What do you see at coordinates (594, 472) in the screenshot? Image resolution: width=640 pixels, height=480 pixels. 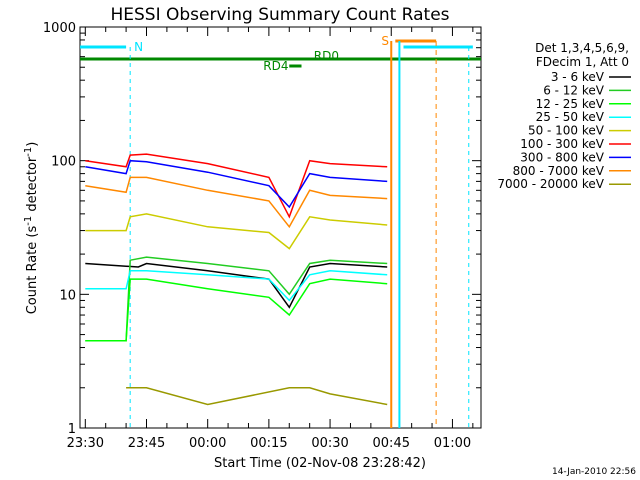 I see `footer-timestamp: 14-Jan-2010 22:56` at bounding box center [594, 472].